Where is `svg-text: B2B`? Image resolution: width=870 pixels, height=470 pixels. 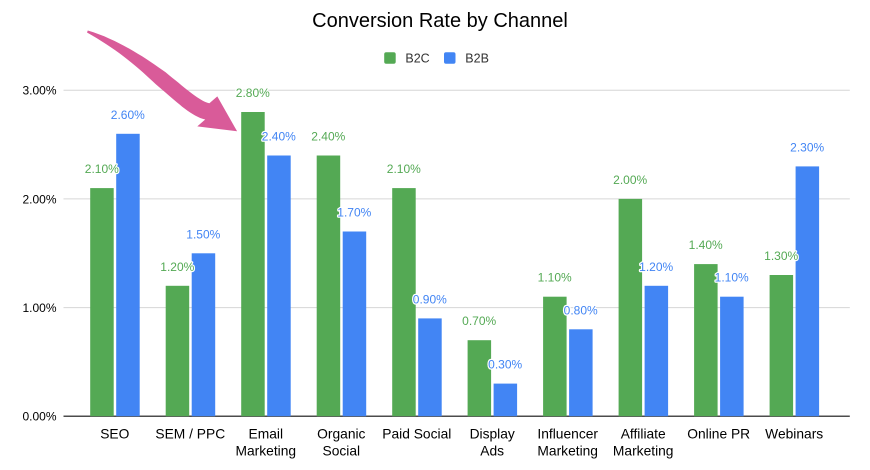 svg-text: B2B is located at coordinates (477, 58).